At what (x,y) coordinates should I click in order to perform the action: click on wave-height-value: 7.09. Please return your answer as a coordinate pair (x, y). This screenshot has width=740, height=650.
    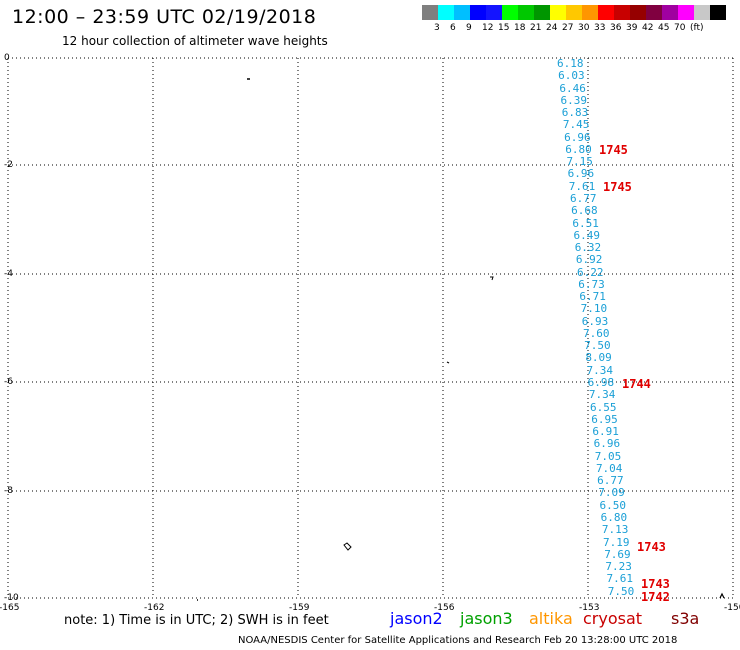
    Looking at the image, I should click on (611, 493).